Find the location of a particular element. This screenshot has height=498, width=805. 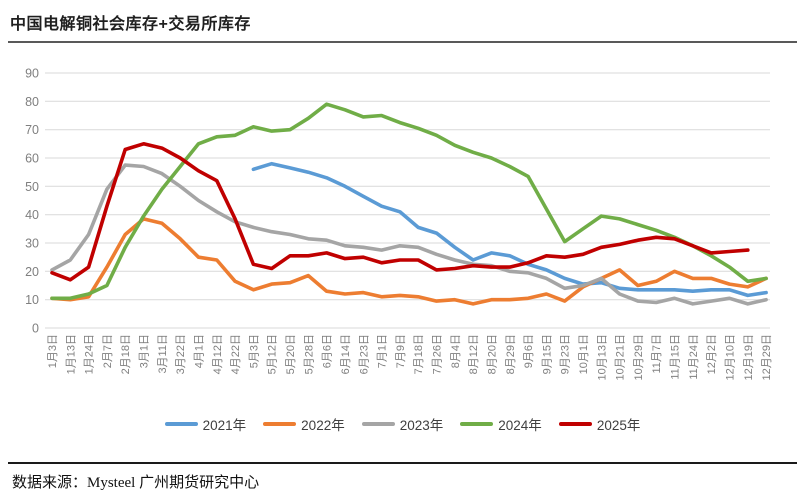

y-axis-tick-label: 50 is located at coordinates (32, 187).